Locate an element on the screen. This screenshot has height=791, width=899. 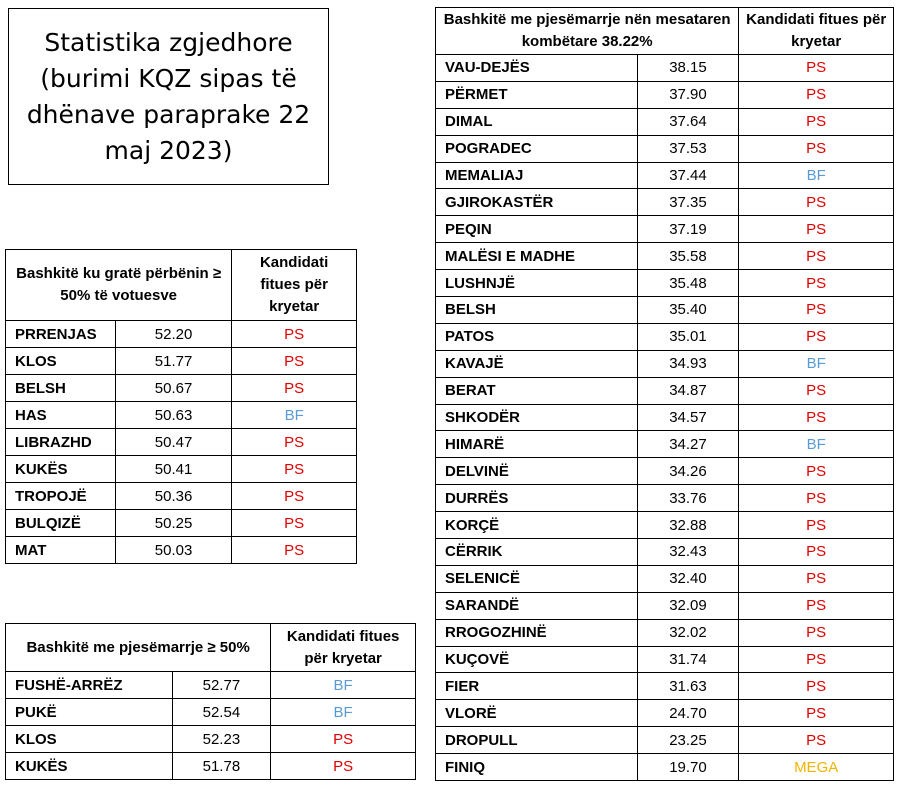
percentage-value: 37.44 is located at coordinates (688, 175).